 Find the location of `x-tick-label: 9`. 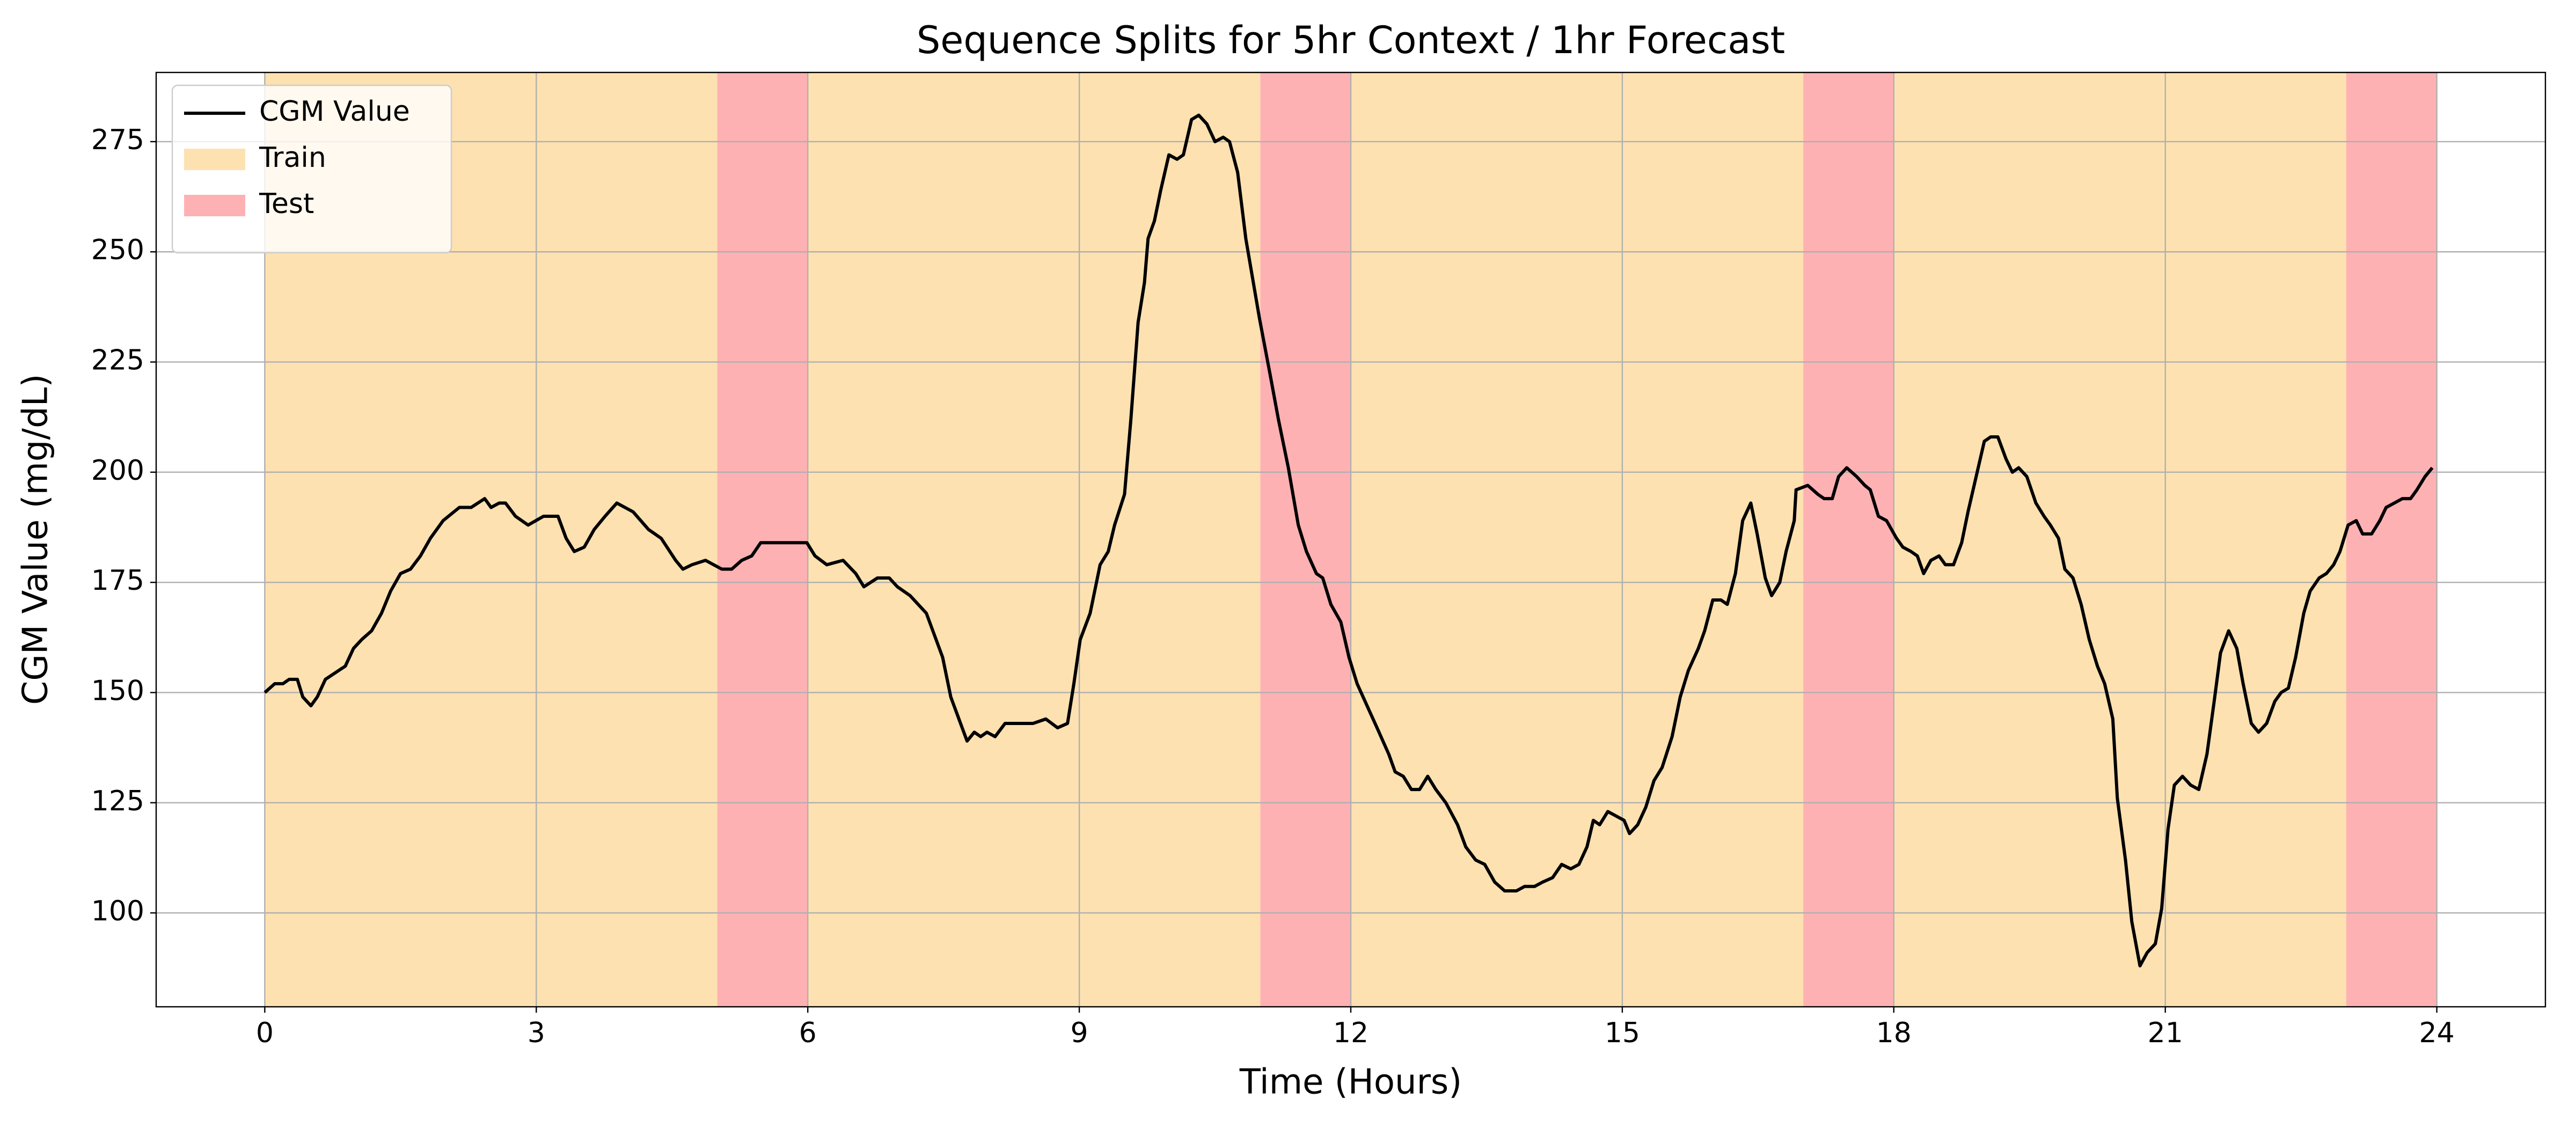

x-tick-label: 9 is located at coordinates (1079, 1033).